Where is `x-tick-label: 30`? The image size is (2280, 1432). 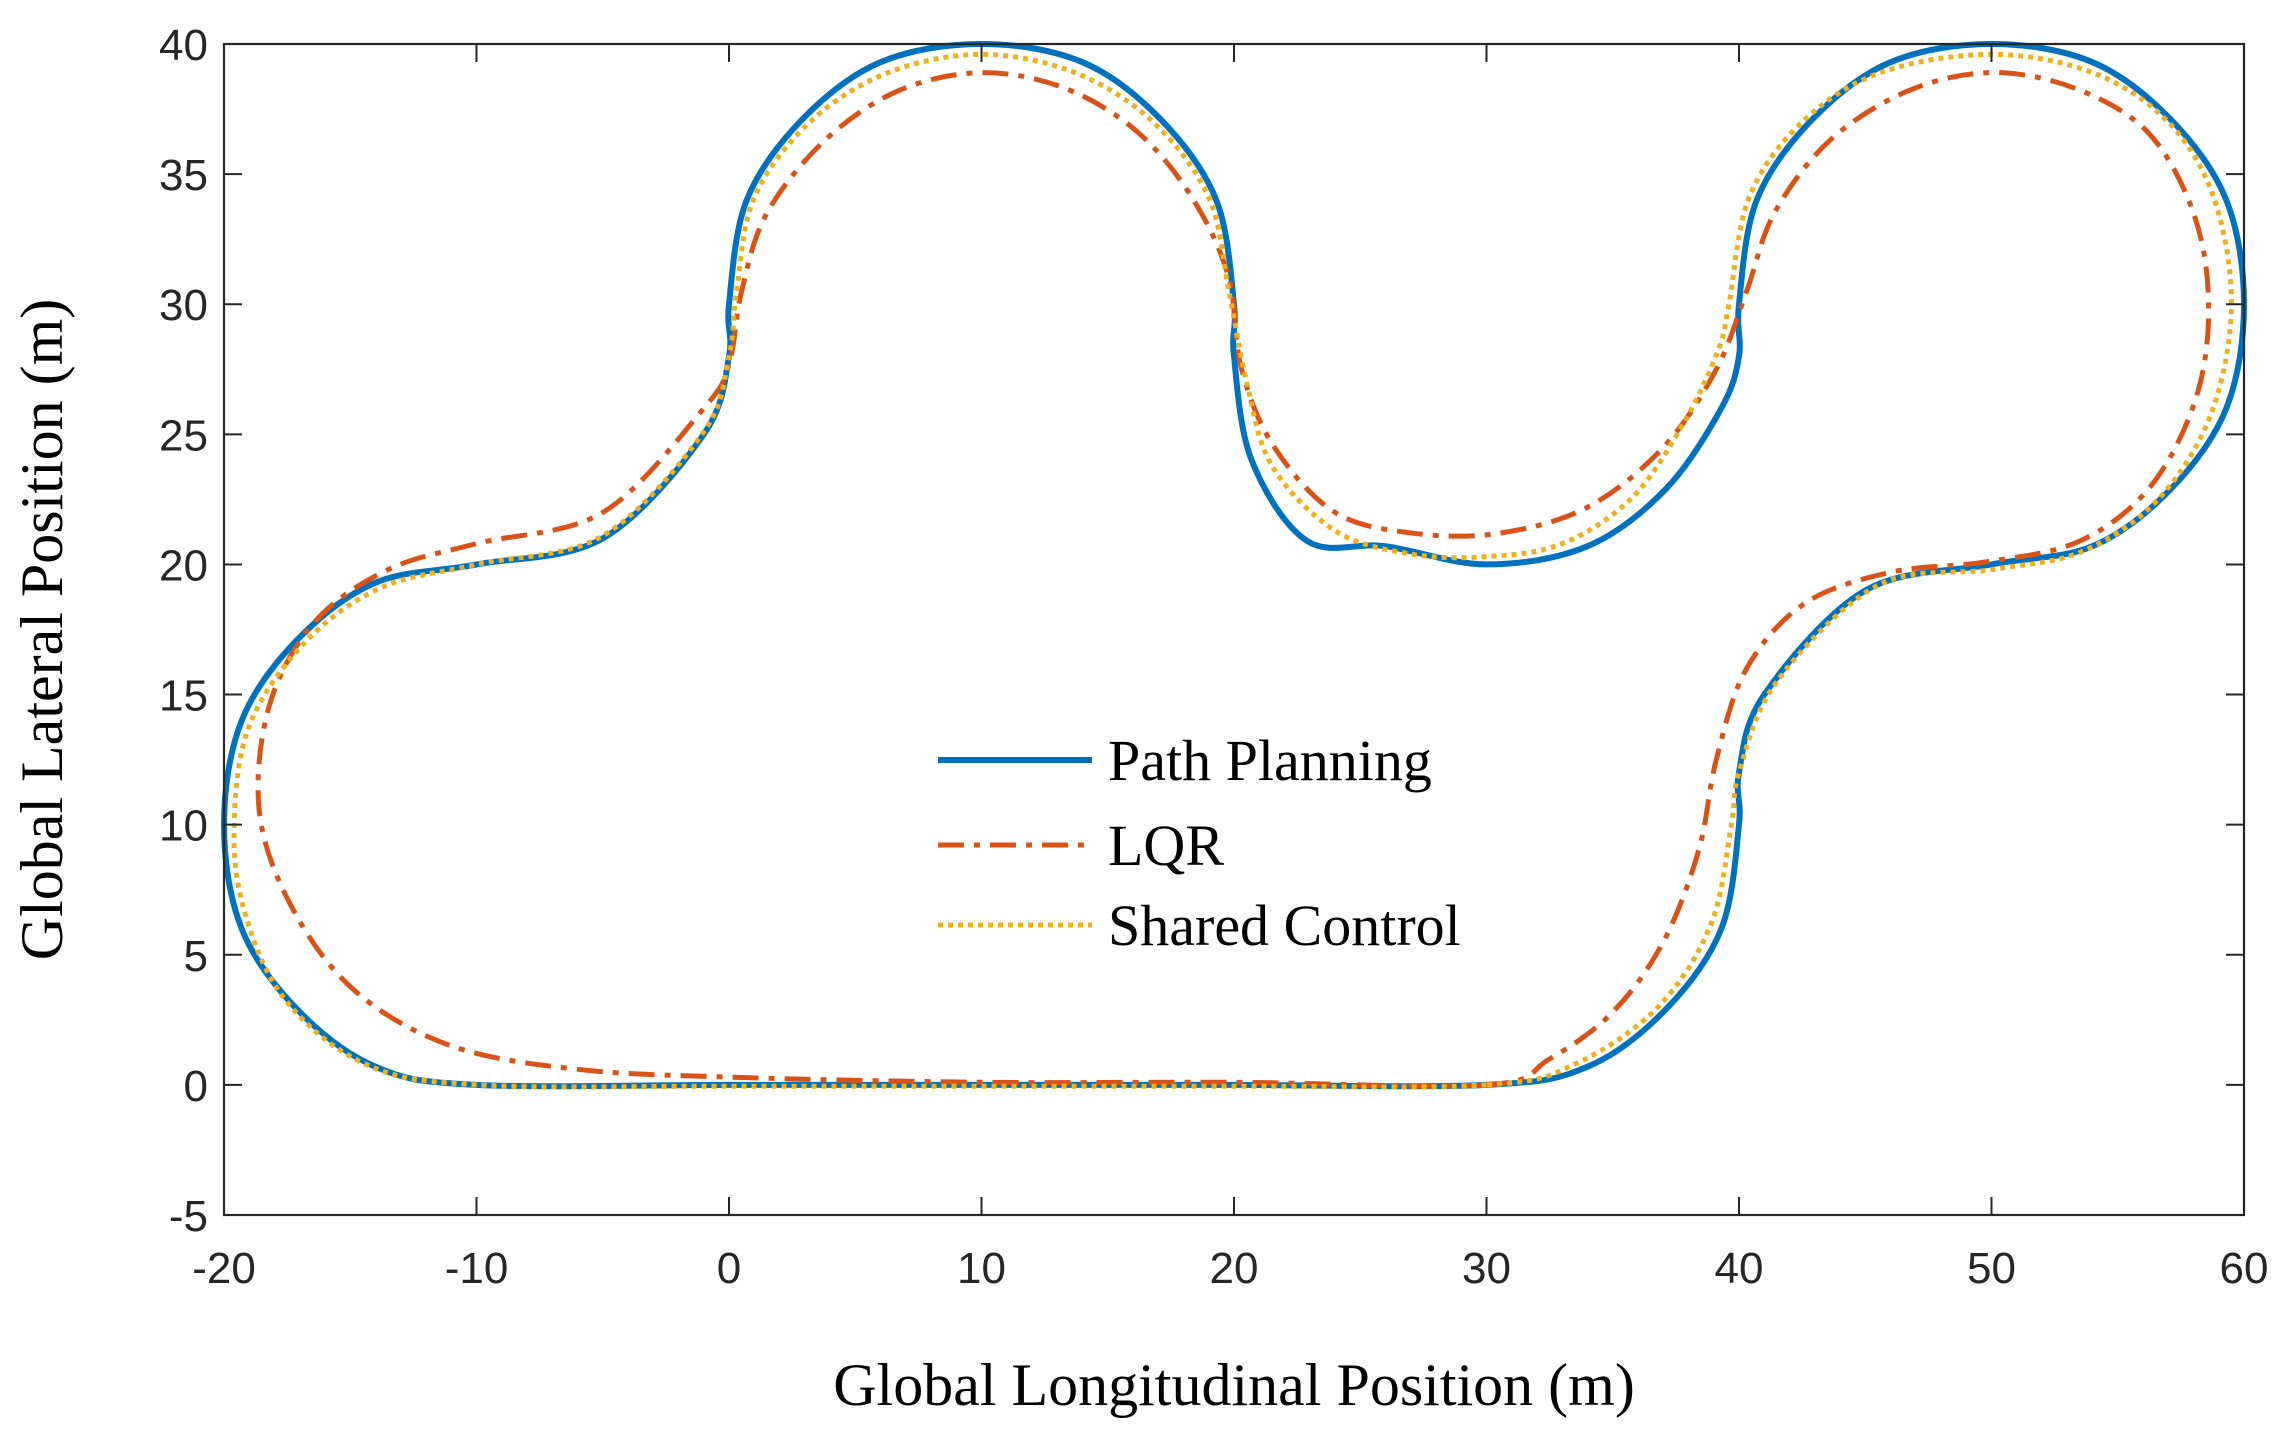 x-tick-label: 30 is located at coordinates (1486, 1268).